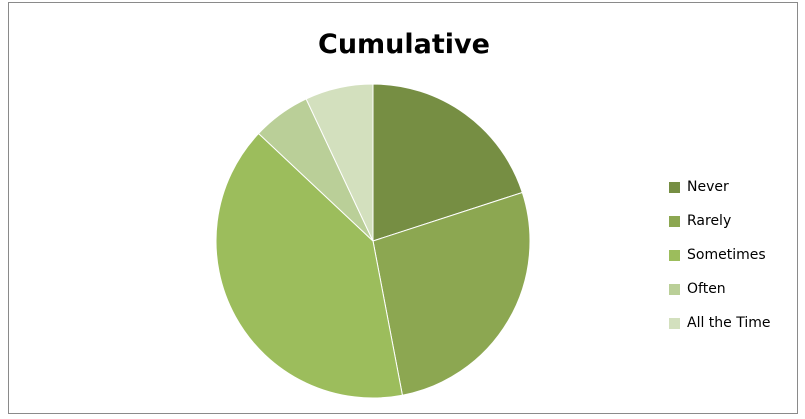 The image size is (805, 419). I want to click on pie-slice-rarely, so click(451, 293).